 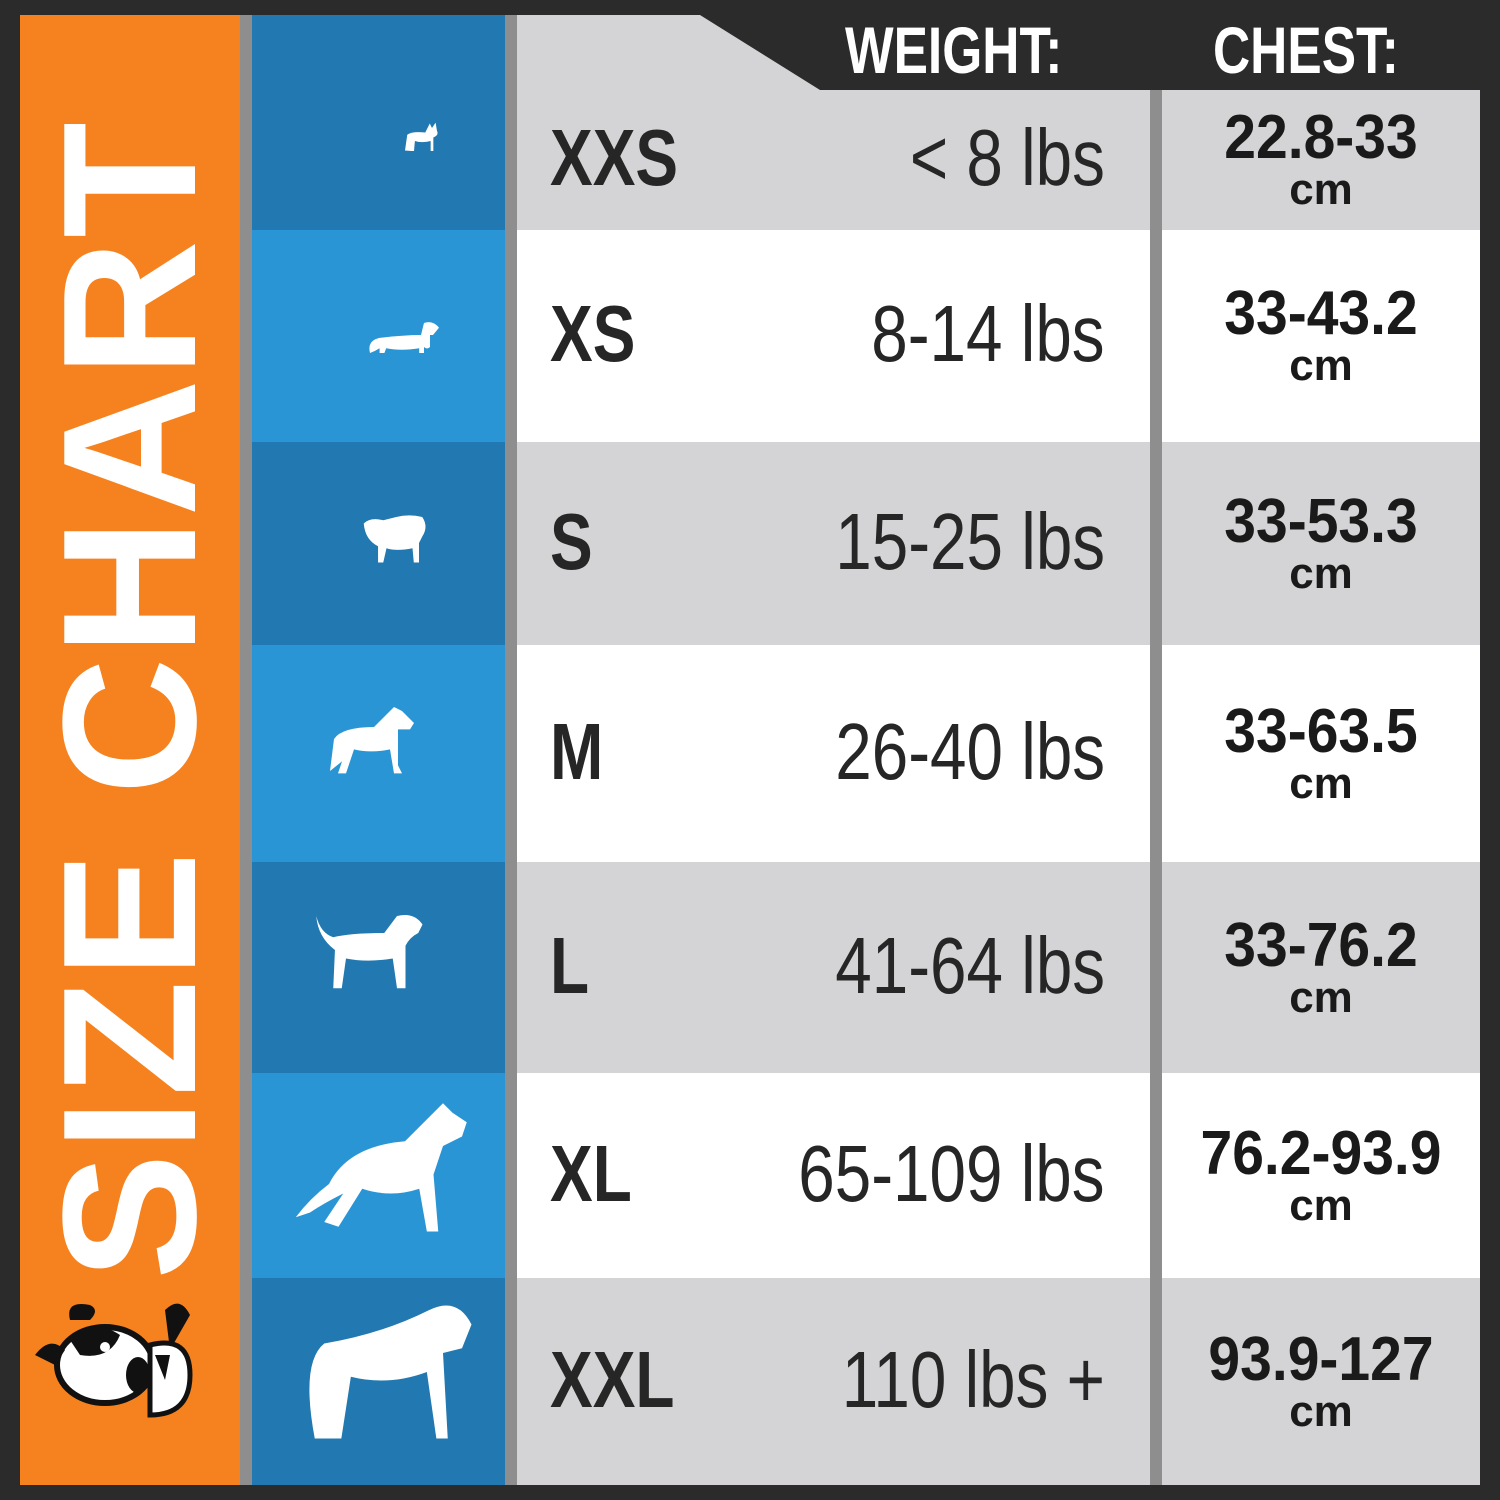 What do you see at coordinates (571, 541) in the screenshot?
I see `size-label: S` at bounding box center [571, 541].